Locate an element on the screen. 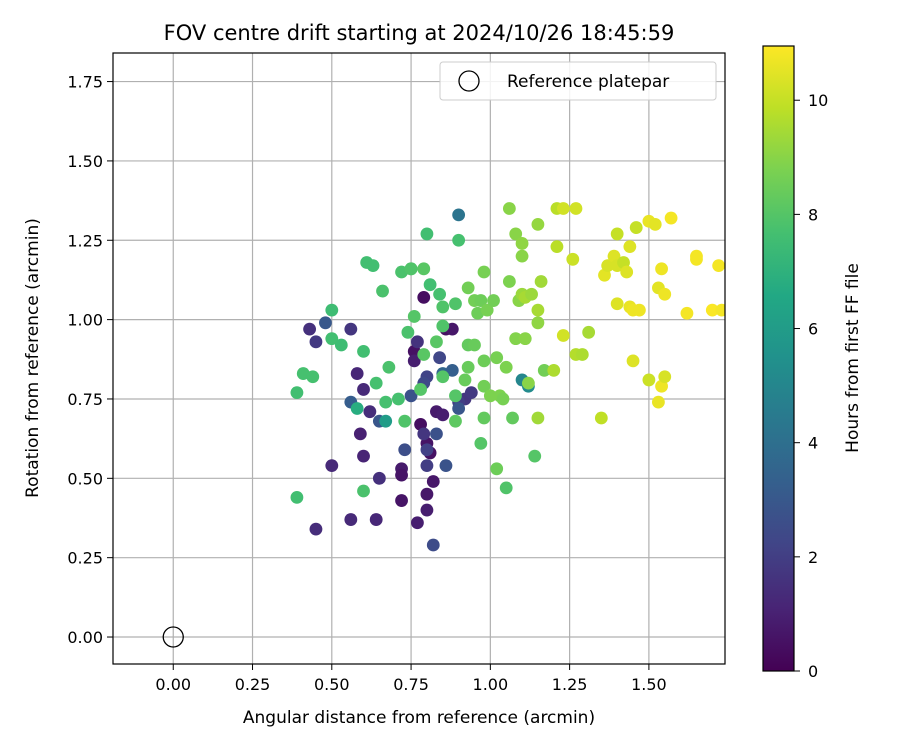 This screenshot has height=750, width=900. legend-frame is located at coordinates (578, 81).